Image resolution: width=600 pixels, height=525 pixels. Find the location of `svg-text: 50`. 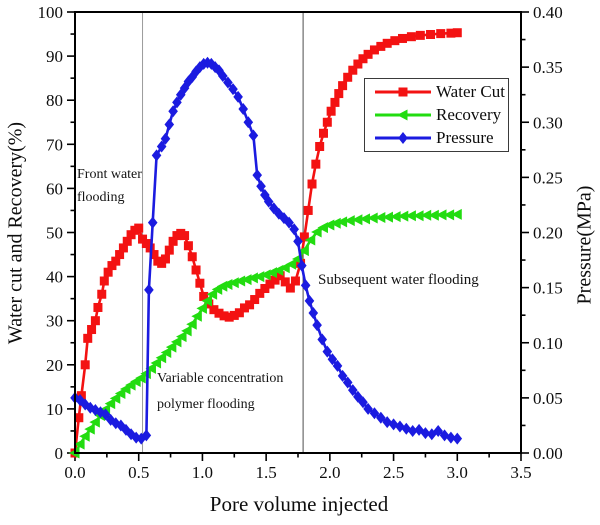

svg-text: 50 is located at coordinates (54, 233).